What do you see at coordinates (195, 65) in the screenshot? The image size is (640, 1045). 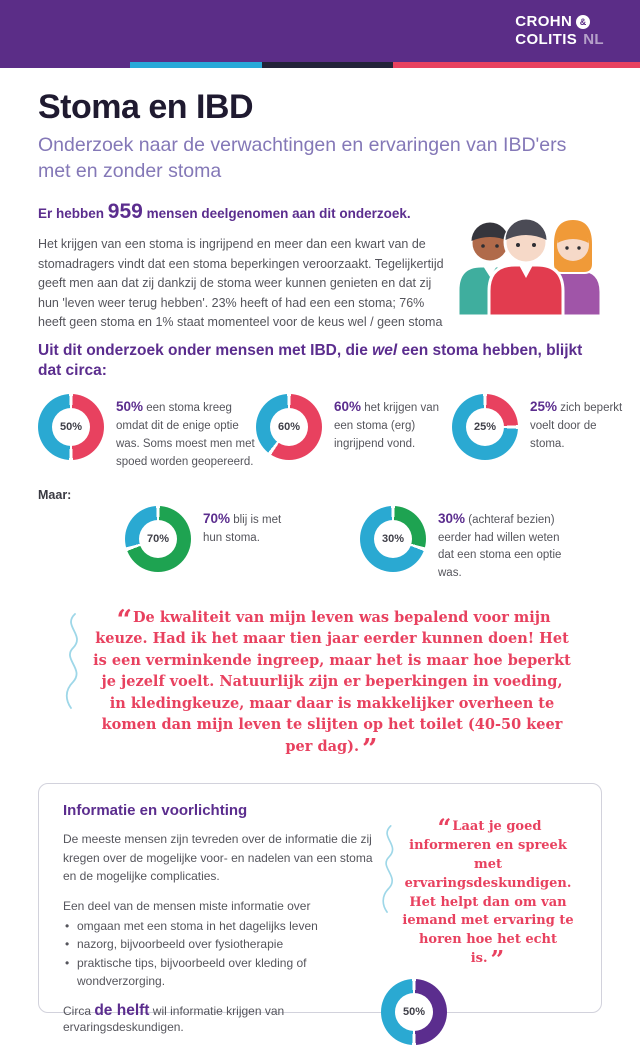 I see `stripe-cyan` at bounding box center [195, 65].